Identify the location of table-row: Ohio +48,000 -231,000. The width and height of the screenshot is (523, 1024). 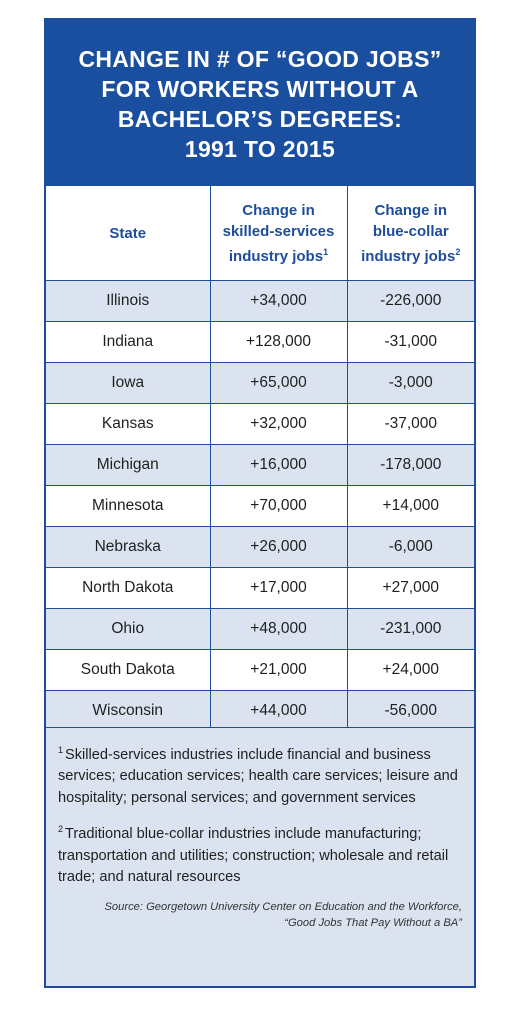
(260, 629).